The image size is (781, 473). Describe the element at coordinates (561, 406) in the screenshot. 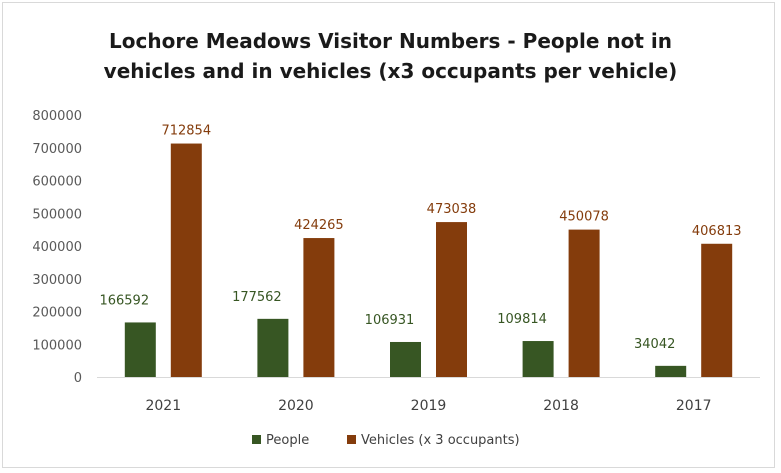

I see `x-tick-label-2018: 2018` at that location.